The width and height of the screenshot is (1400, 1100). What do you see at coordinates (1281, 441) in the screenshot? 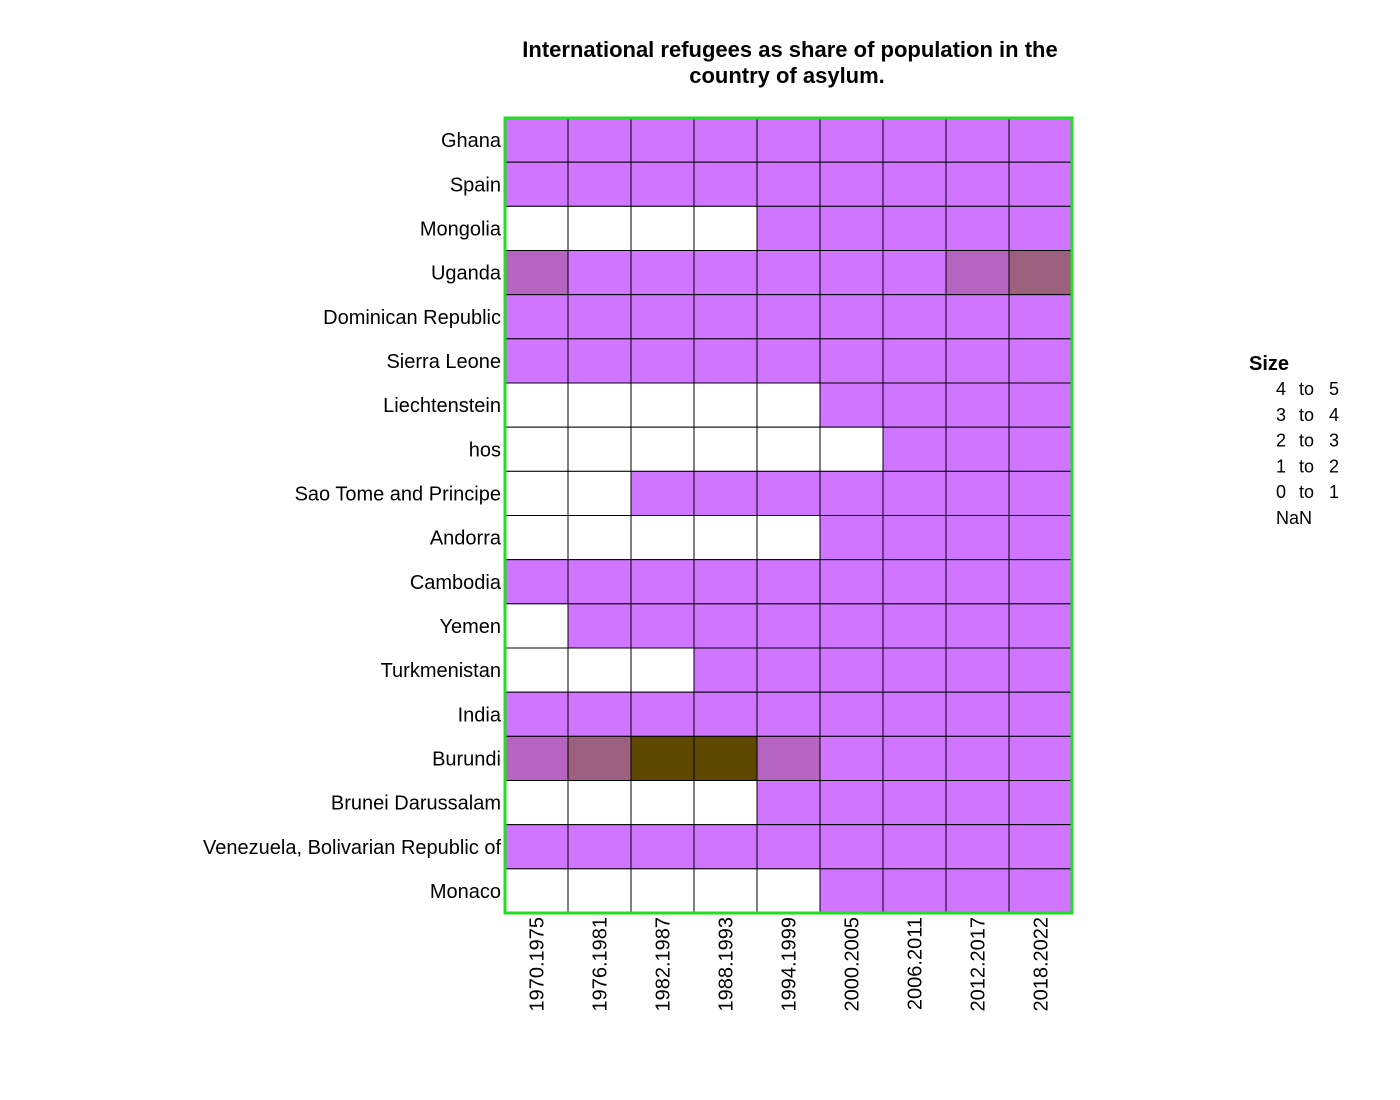
I see `legend-entry-from: 2` at bounding box center [1281, 441].